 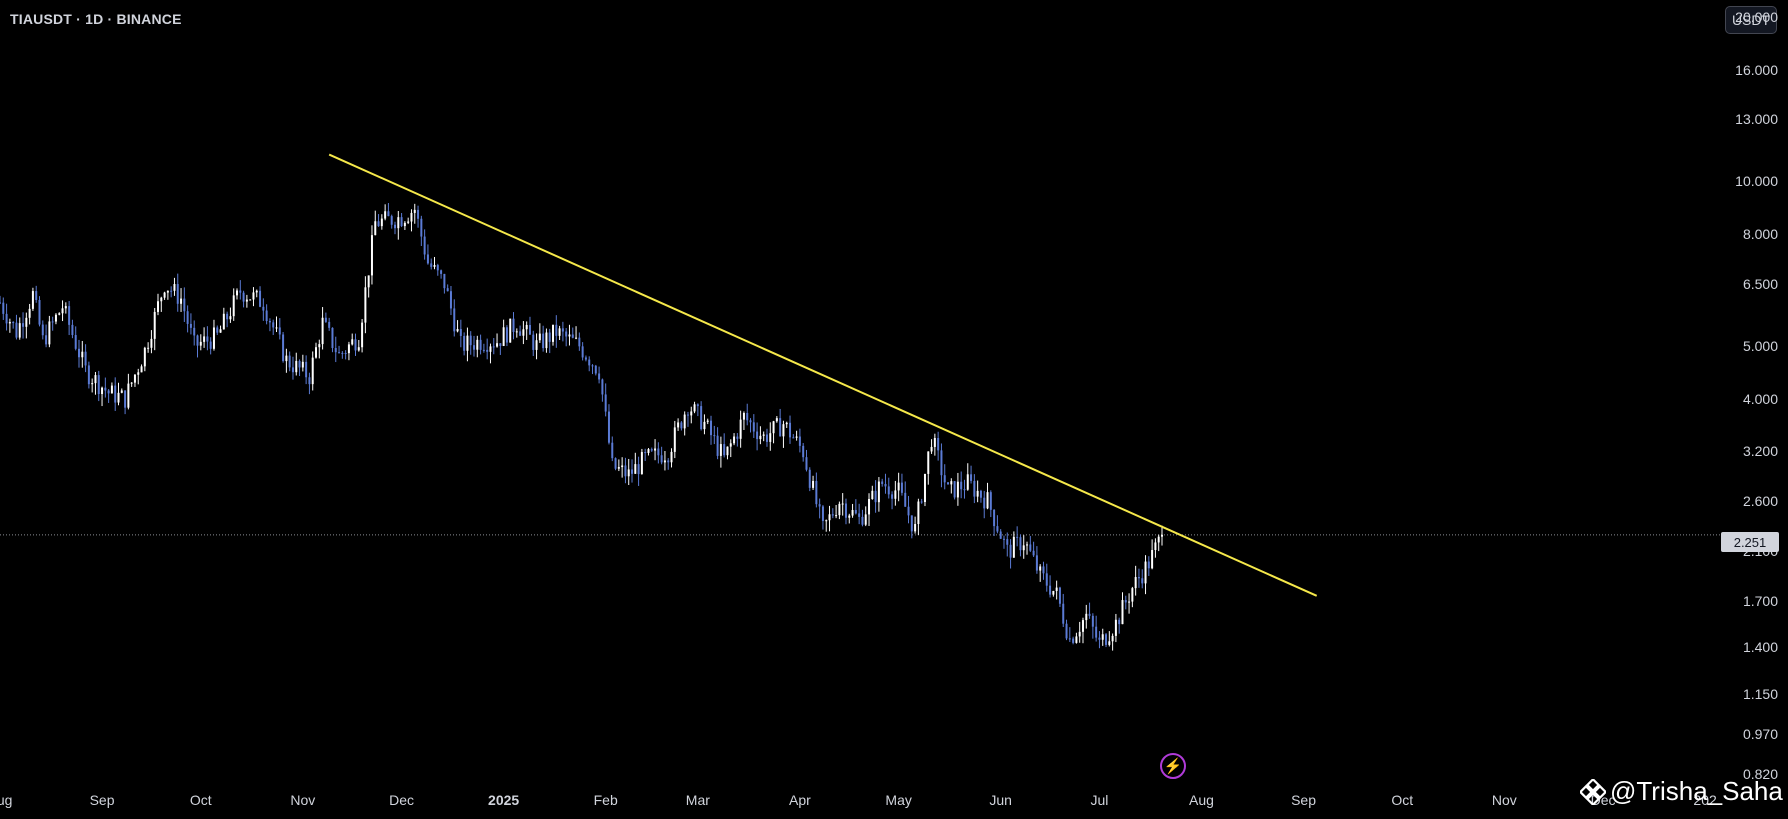 I want to click on price-tick: 10.000, so click(x=1756, y=181).